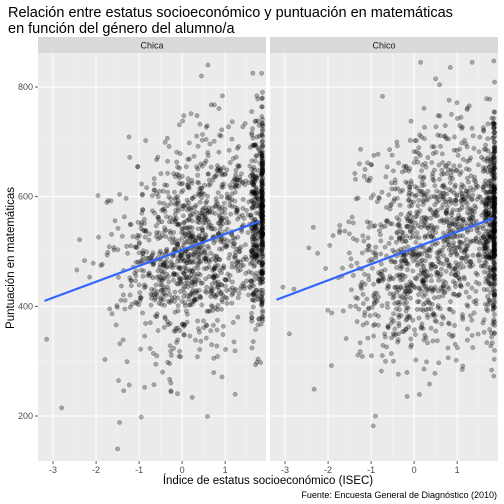  Describe the element at coordinates (268, 480) in the screenshot. I see `x-axis-title: Índice de estatus socioeconómico (ISEC)` at that location.